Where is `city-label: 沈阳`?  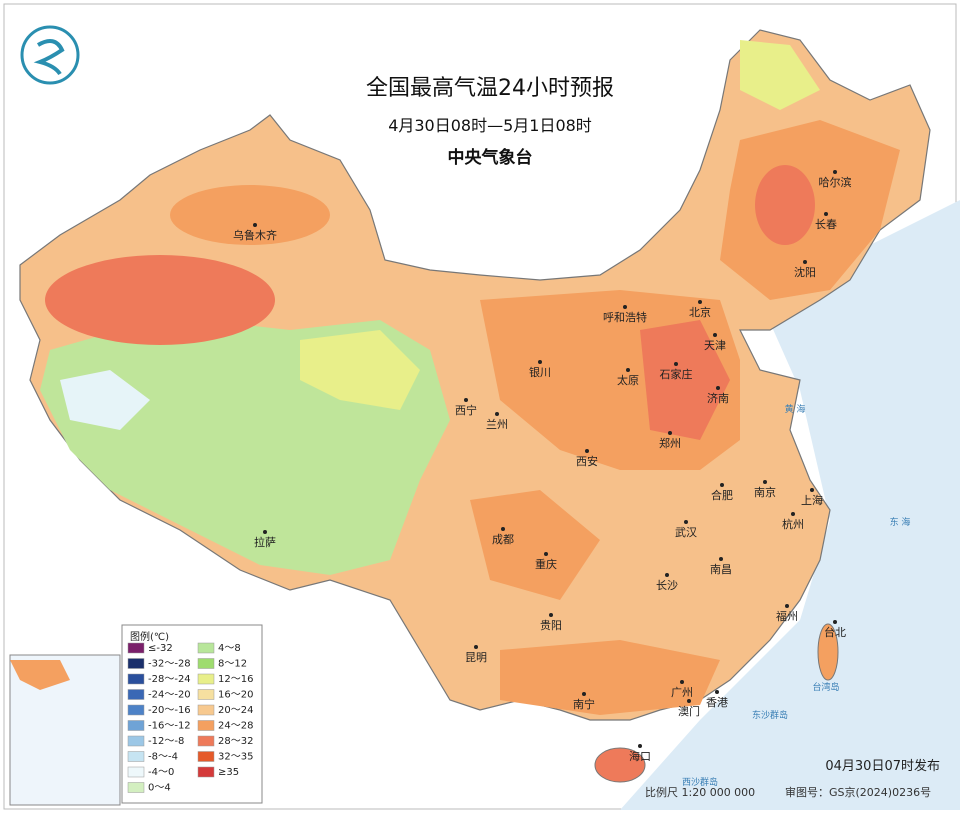
city-label: 沈阳 is located at coordinates (805, 272).